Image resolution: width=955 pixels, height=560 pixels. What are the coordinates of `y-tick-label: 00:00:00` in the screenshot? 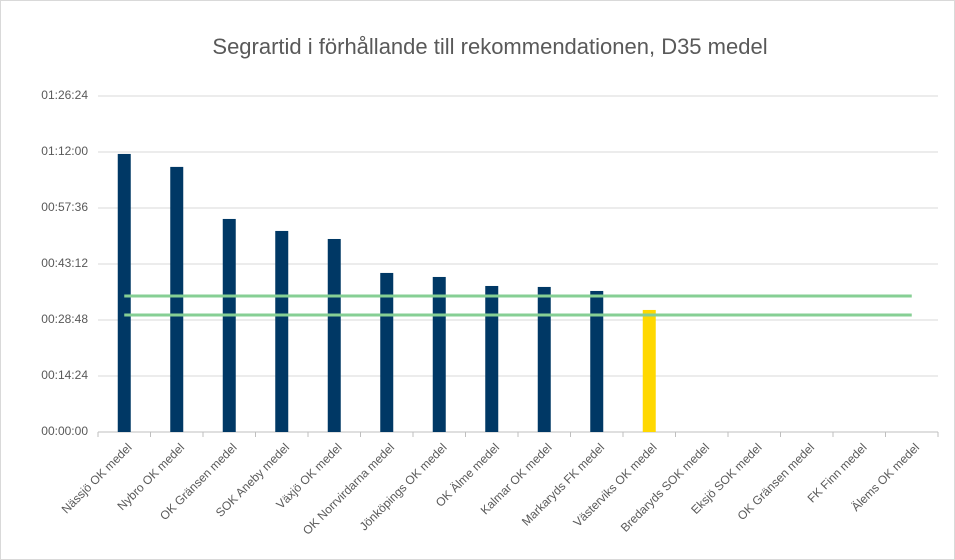 It's located at (64, 431).